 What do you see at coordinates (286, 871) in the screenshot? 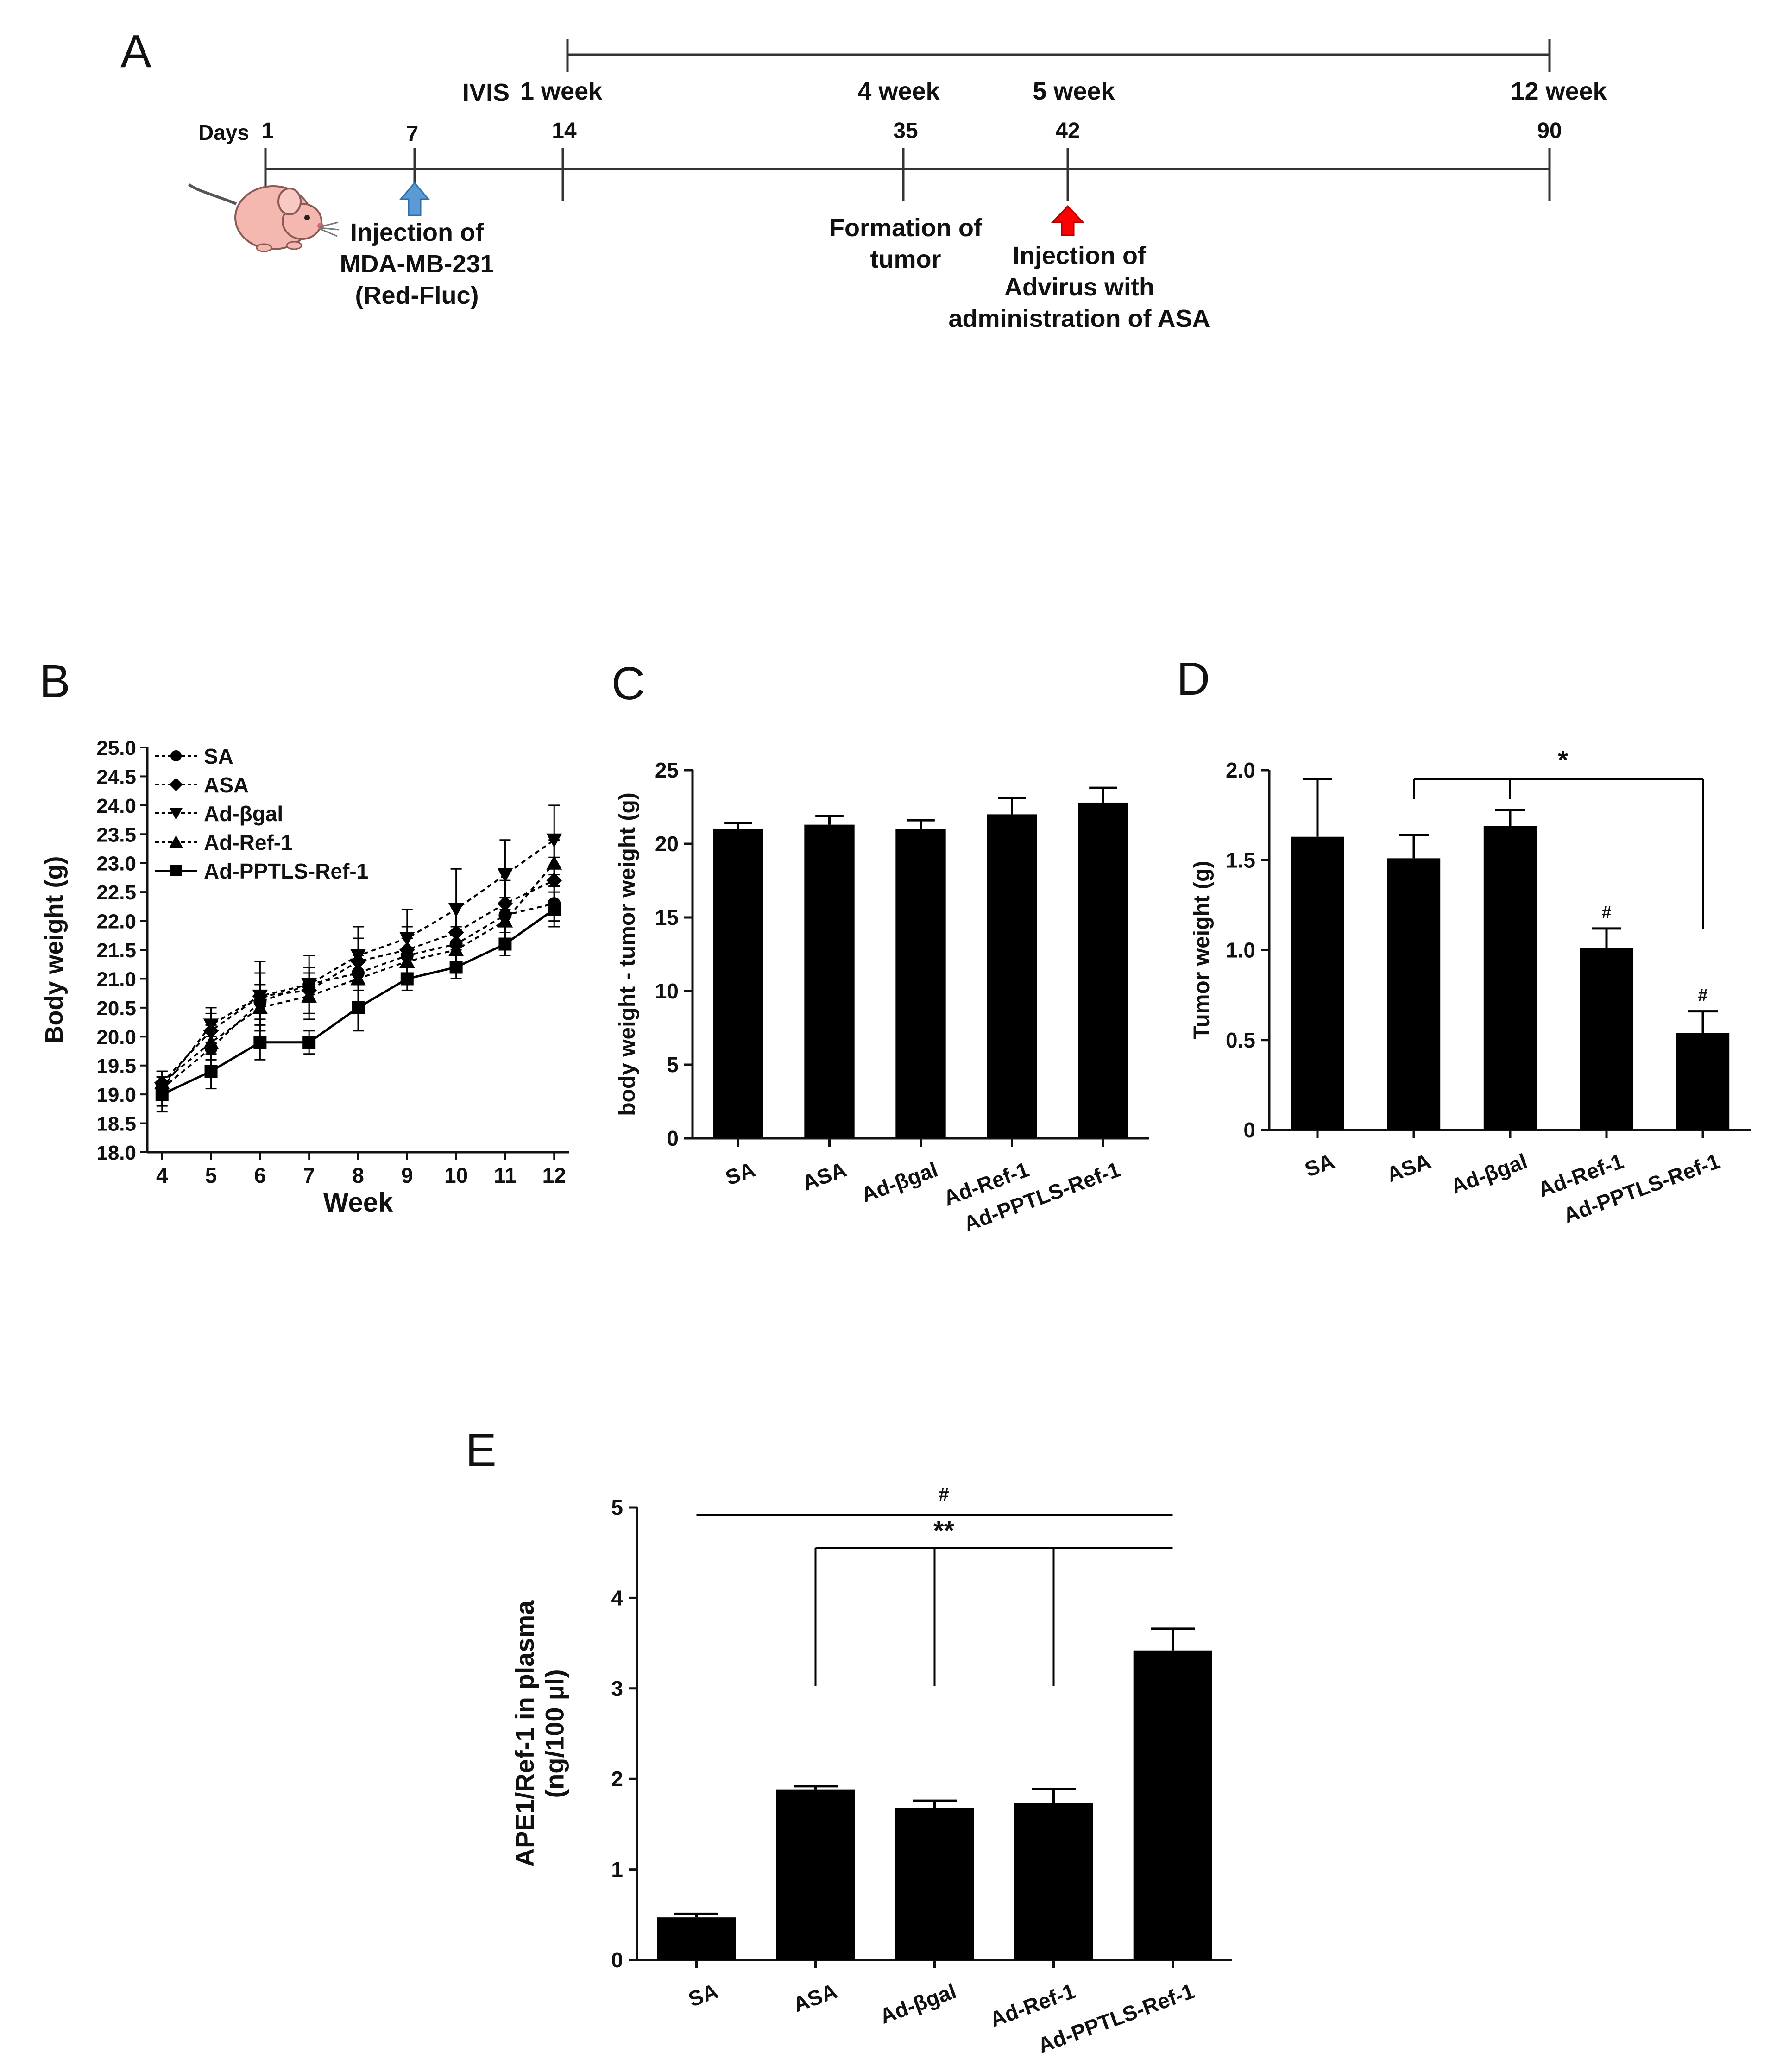
I see `b-legend-label-ad-pptls-ref-1: Ad-PPTLS-Ref-1` at bounding box center [286, 871].